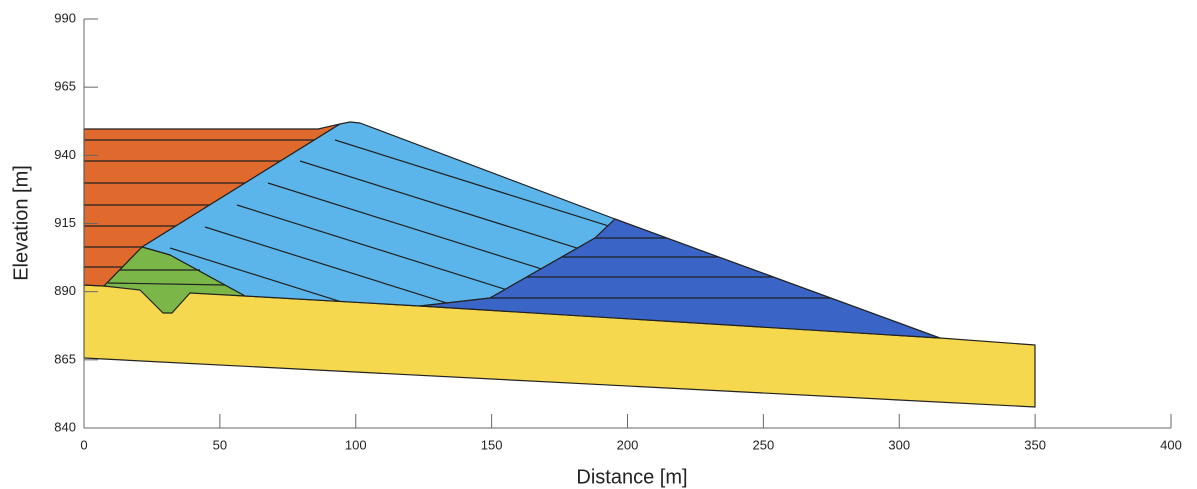  I want to click on y-tick-label: 840, so click(65, 426).